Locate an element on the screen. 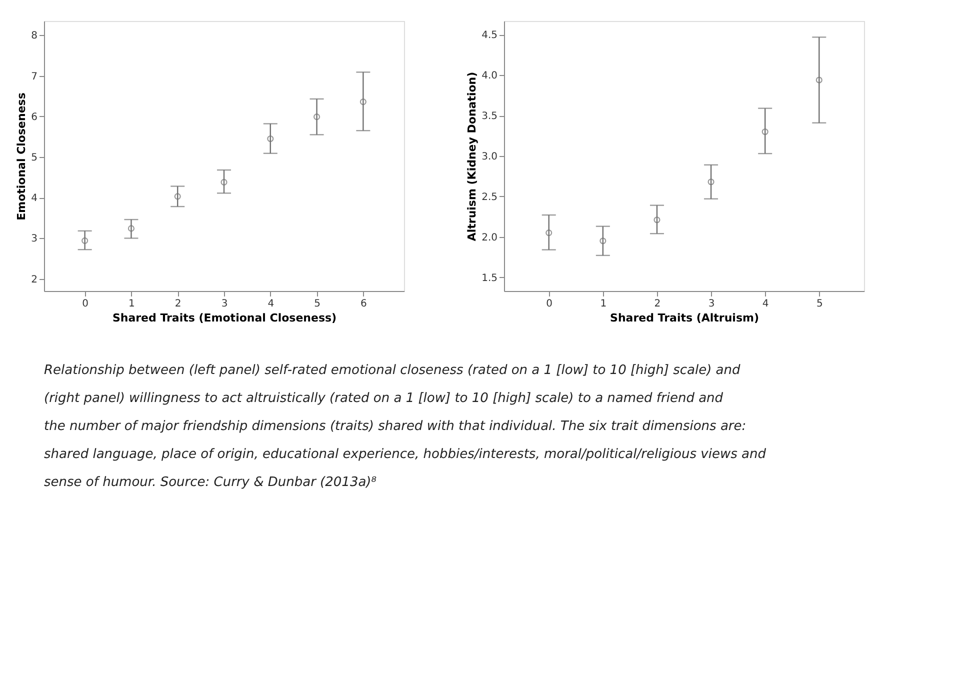 This screenshot has width=954, height=678. y-tick-label: 7 is located at coordinates (34, 76).